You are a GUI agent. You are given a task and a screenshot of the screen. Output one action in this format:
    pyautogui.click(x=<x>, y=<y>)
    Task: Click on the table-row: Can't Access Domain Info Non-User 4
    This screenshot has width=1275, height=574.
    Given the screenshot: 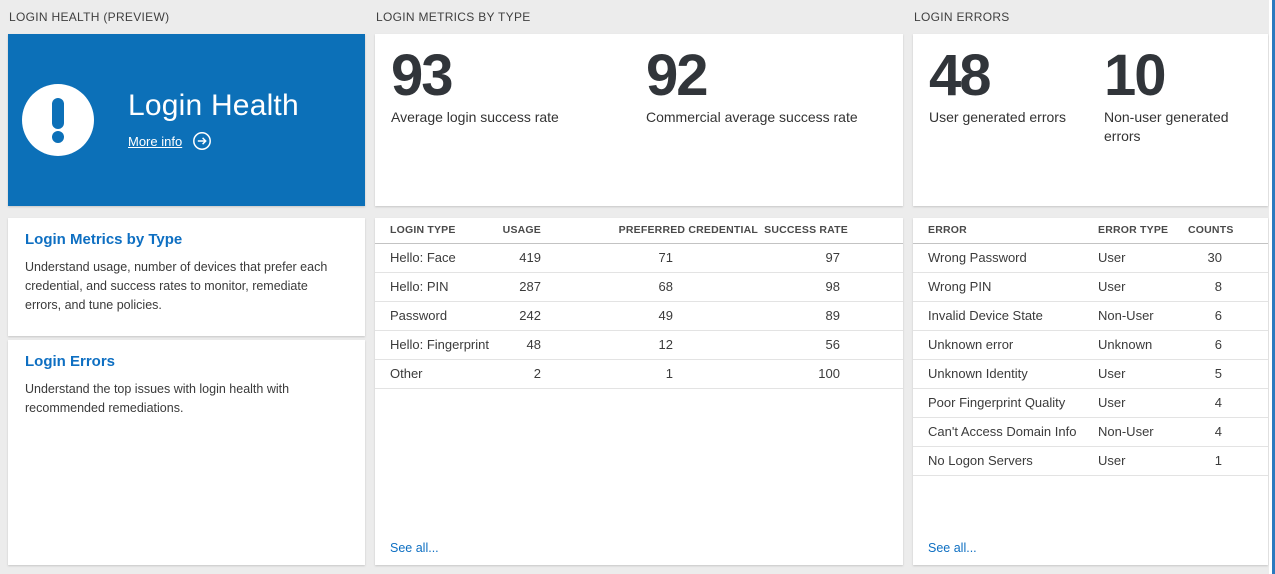 What is the action you would take?
    pyautogui.click(x=1090, y=432)
    